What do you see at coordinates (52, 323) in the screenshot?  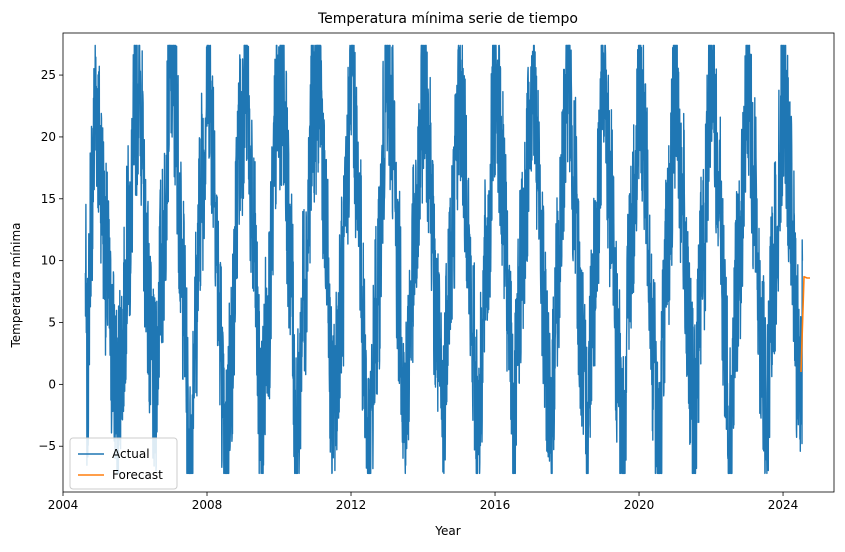 I see `y-tick-label: 5` at bounding box center [52, 323].